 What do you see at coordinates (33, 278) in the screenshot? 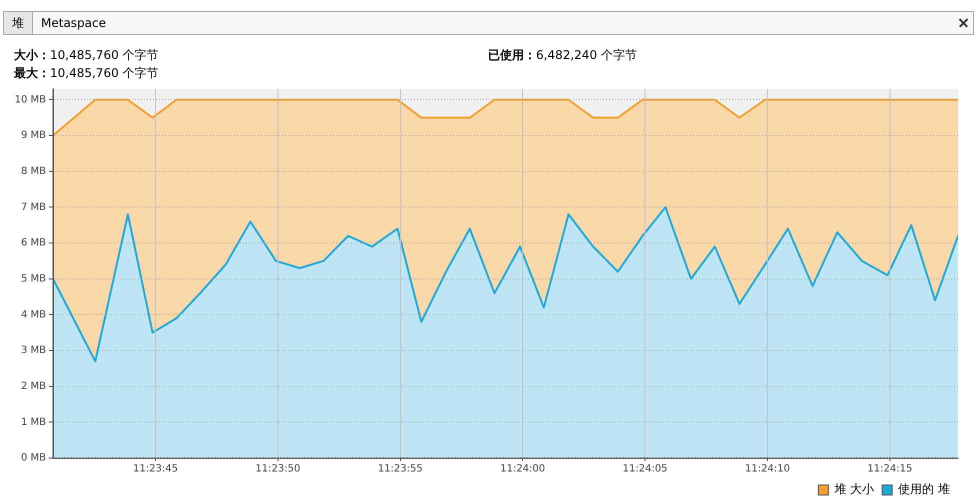
I see `y-tick-label: 5 MB` at bounding box center [33, 278].